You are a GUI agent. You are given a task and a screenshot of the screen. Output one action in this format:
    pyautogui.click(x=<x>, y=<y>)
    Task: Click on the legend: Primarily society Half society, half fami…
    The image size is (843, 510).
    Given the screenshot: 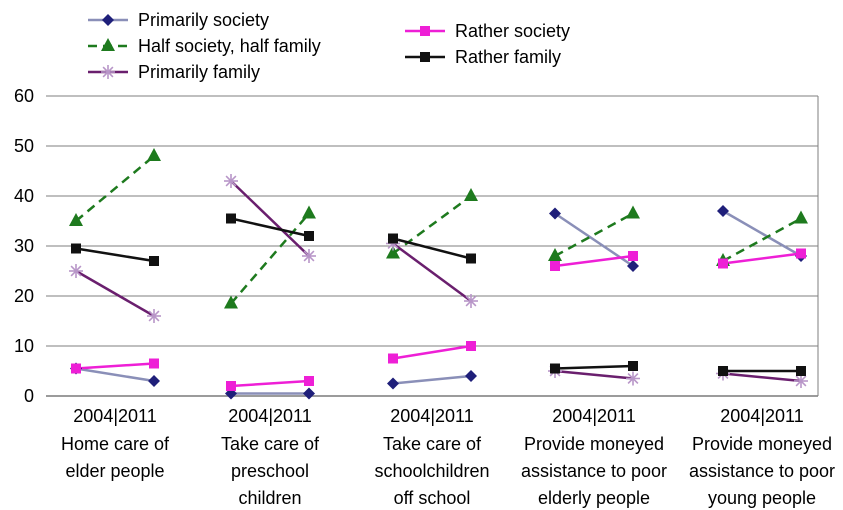 What is the action you would take?
    pyautogui.click(x=329, y=46)
    